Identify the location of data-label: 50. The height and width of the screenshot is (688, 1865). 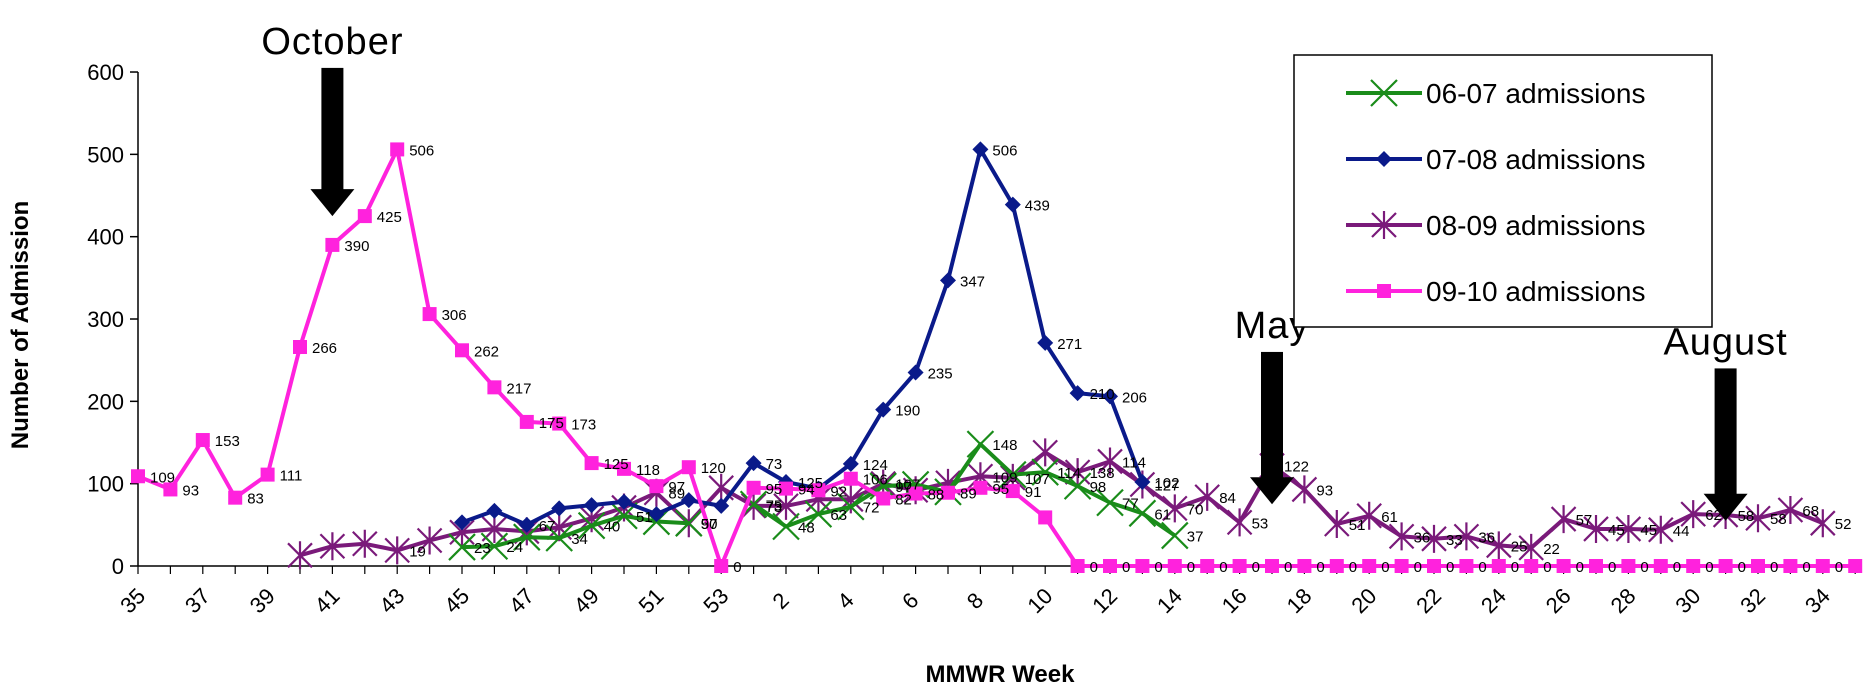
(709, 524).